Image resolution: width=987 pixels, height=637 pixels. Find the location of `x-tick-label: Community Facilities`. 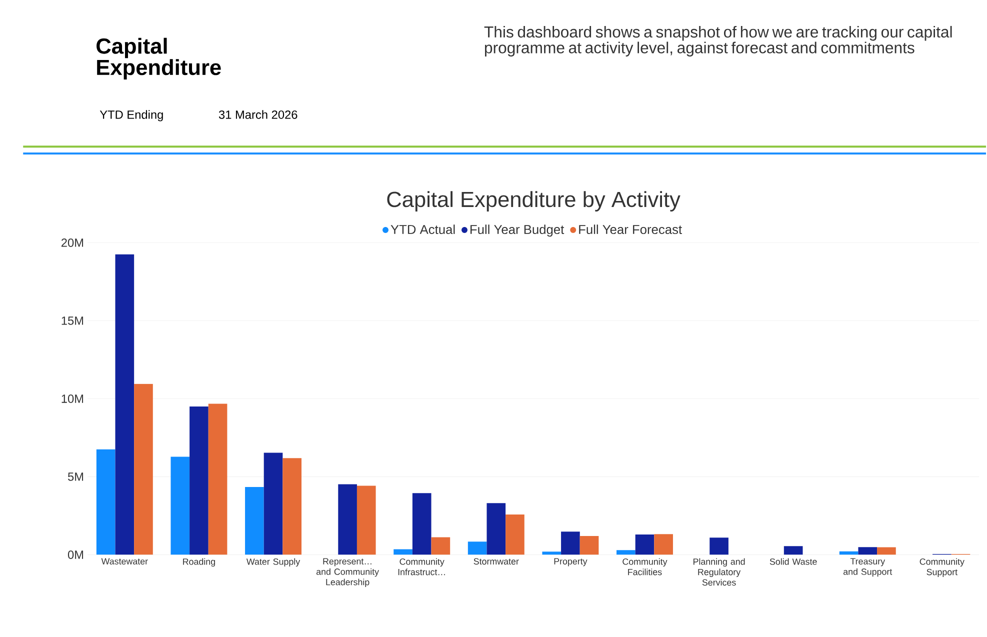

x-tick-label: Community Facilities is located at coordinates (645, 567).